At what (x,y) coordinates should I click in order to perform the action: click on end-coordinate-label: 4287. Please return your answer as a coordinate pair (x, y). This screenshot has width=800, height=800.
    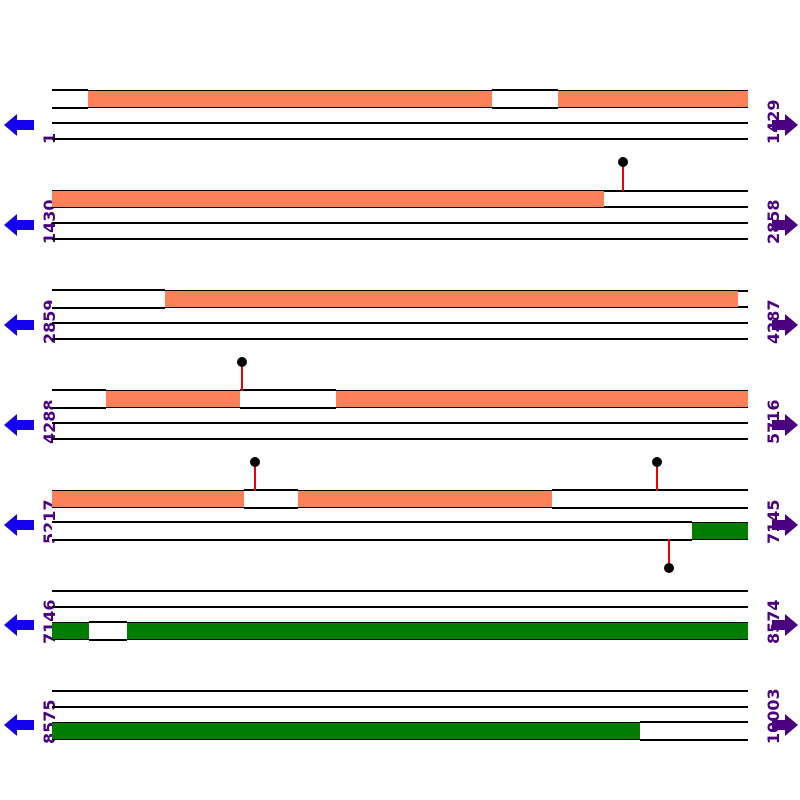
    Looking at the image, I should click on (773, 321).